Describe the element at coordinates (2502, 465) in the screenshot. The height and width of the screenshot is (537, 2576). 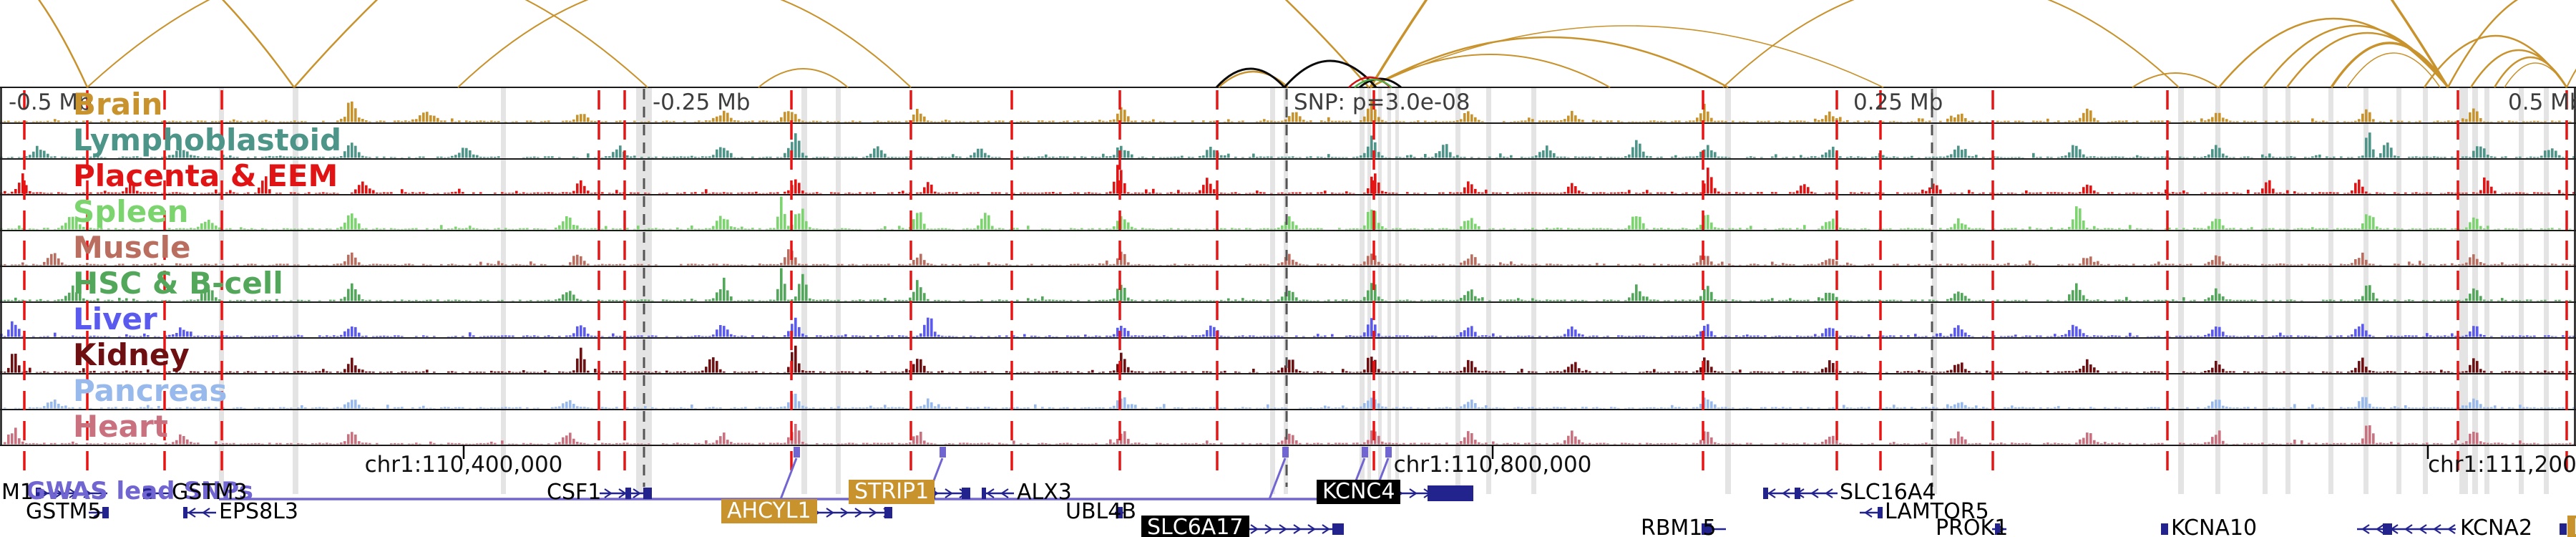
I see `coordinate-label-111200000: chr1:111,200,` at that location.